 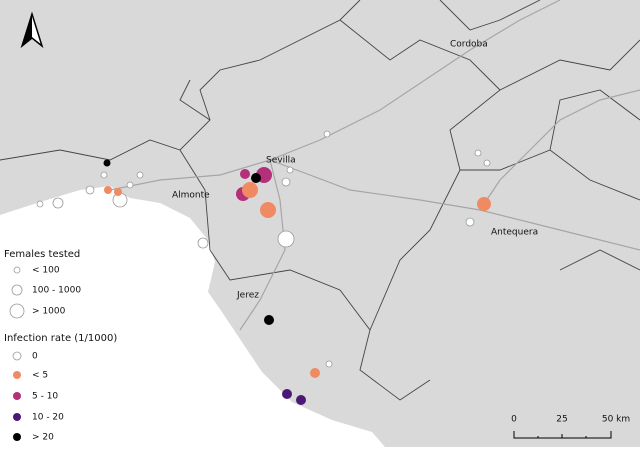 What do you see at coordinates (49, 312) in the screenshot?
I see `legend-label: > 1000` at bounding box center [49, 312].